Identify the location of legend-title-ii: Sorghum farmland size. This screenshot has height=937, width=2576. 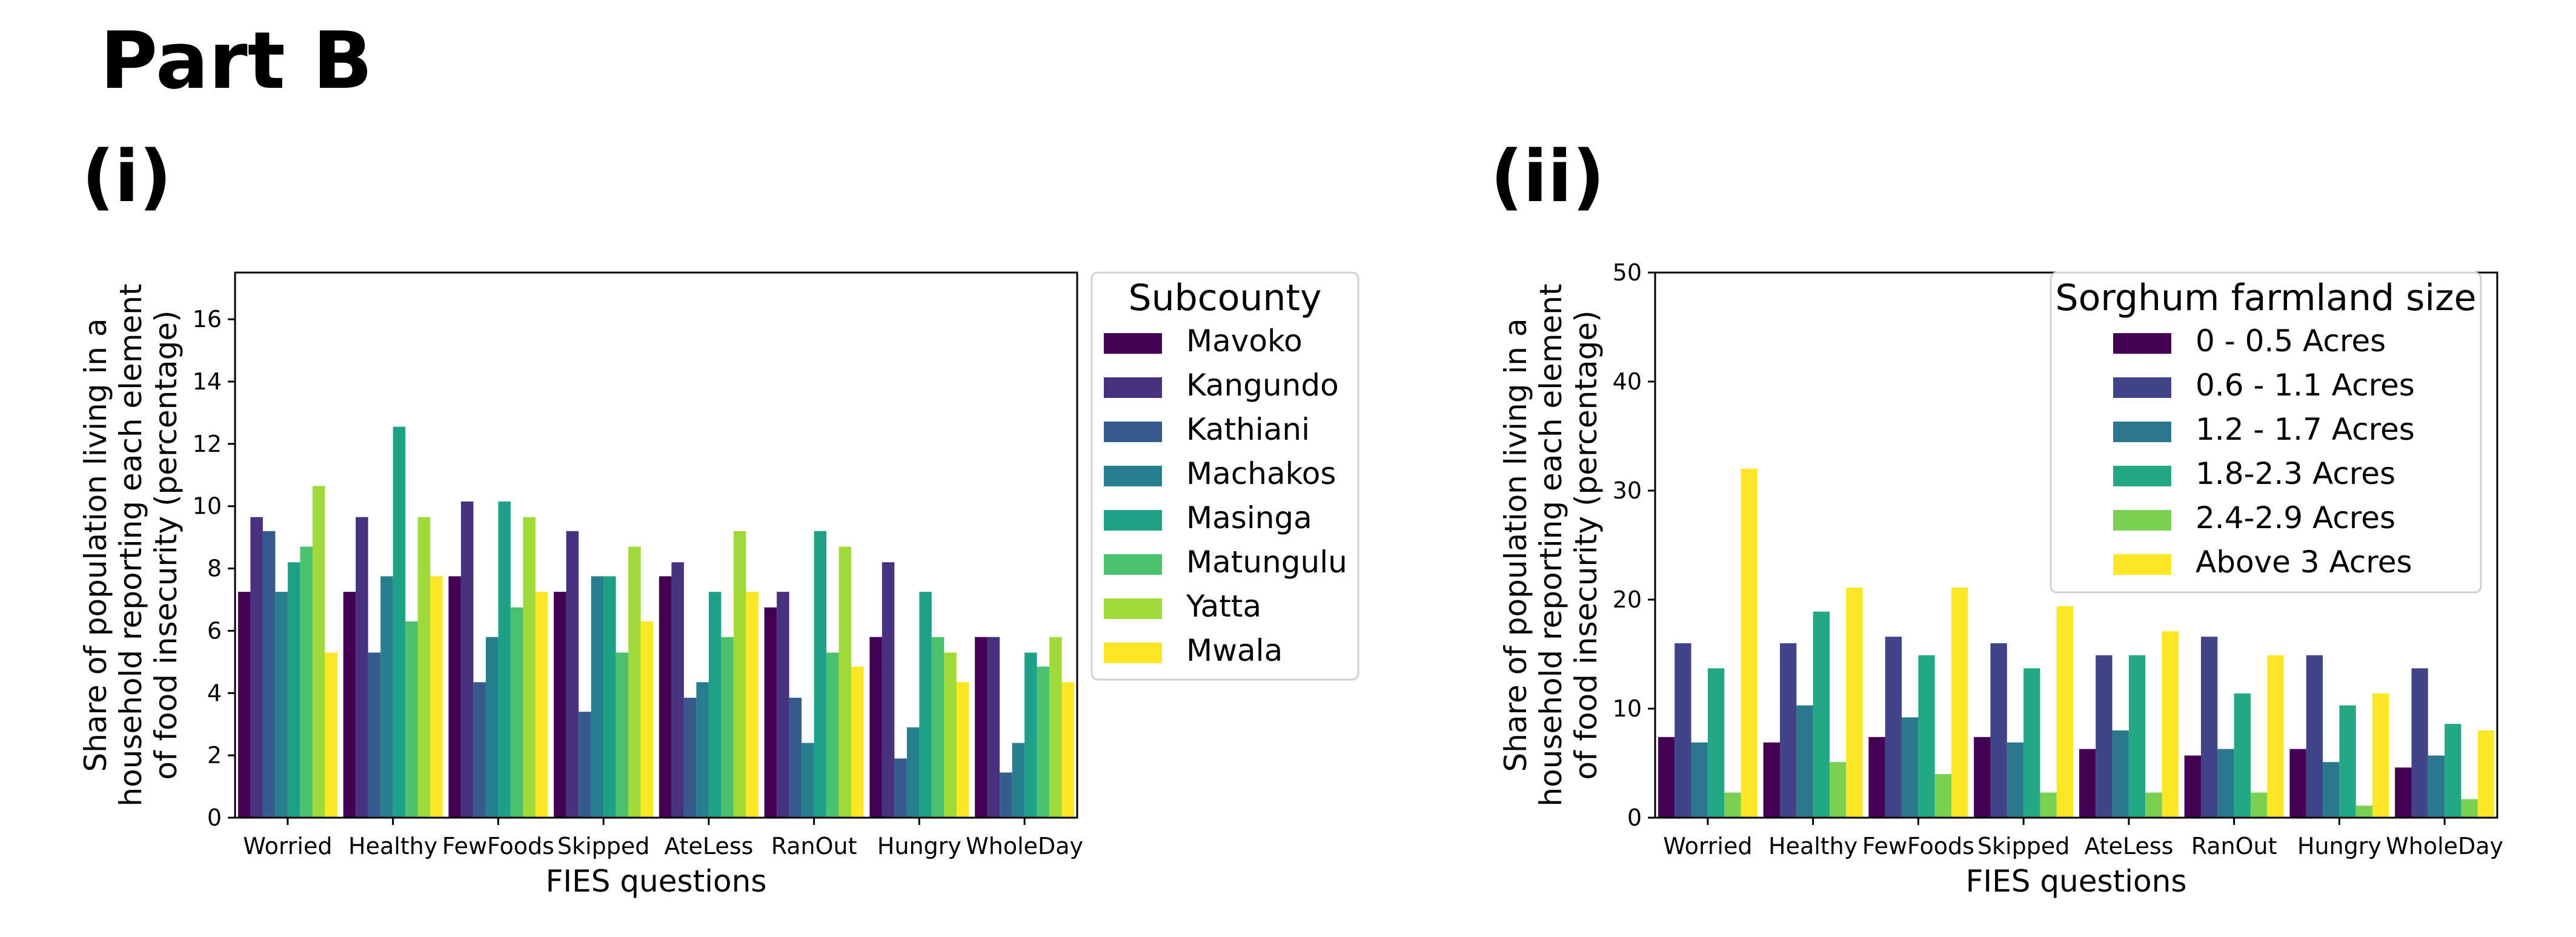
(2266, 298).